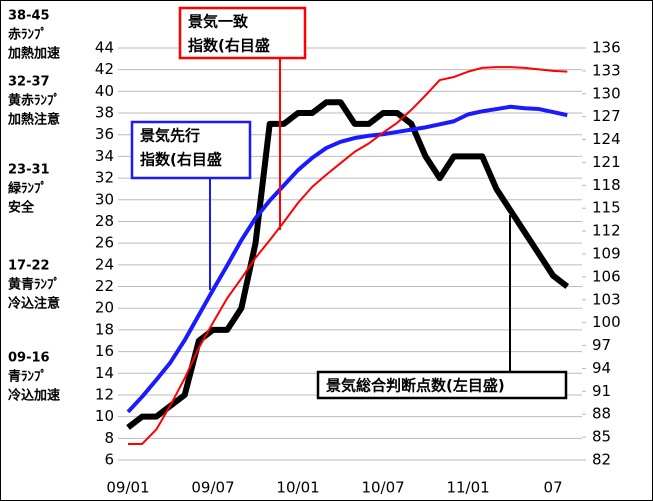 This screenshot has width=653, height=501. Describe the element at coordinates (104, 351) in the screenshot. I see `y-tick-label: 16` at that location.